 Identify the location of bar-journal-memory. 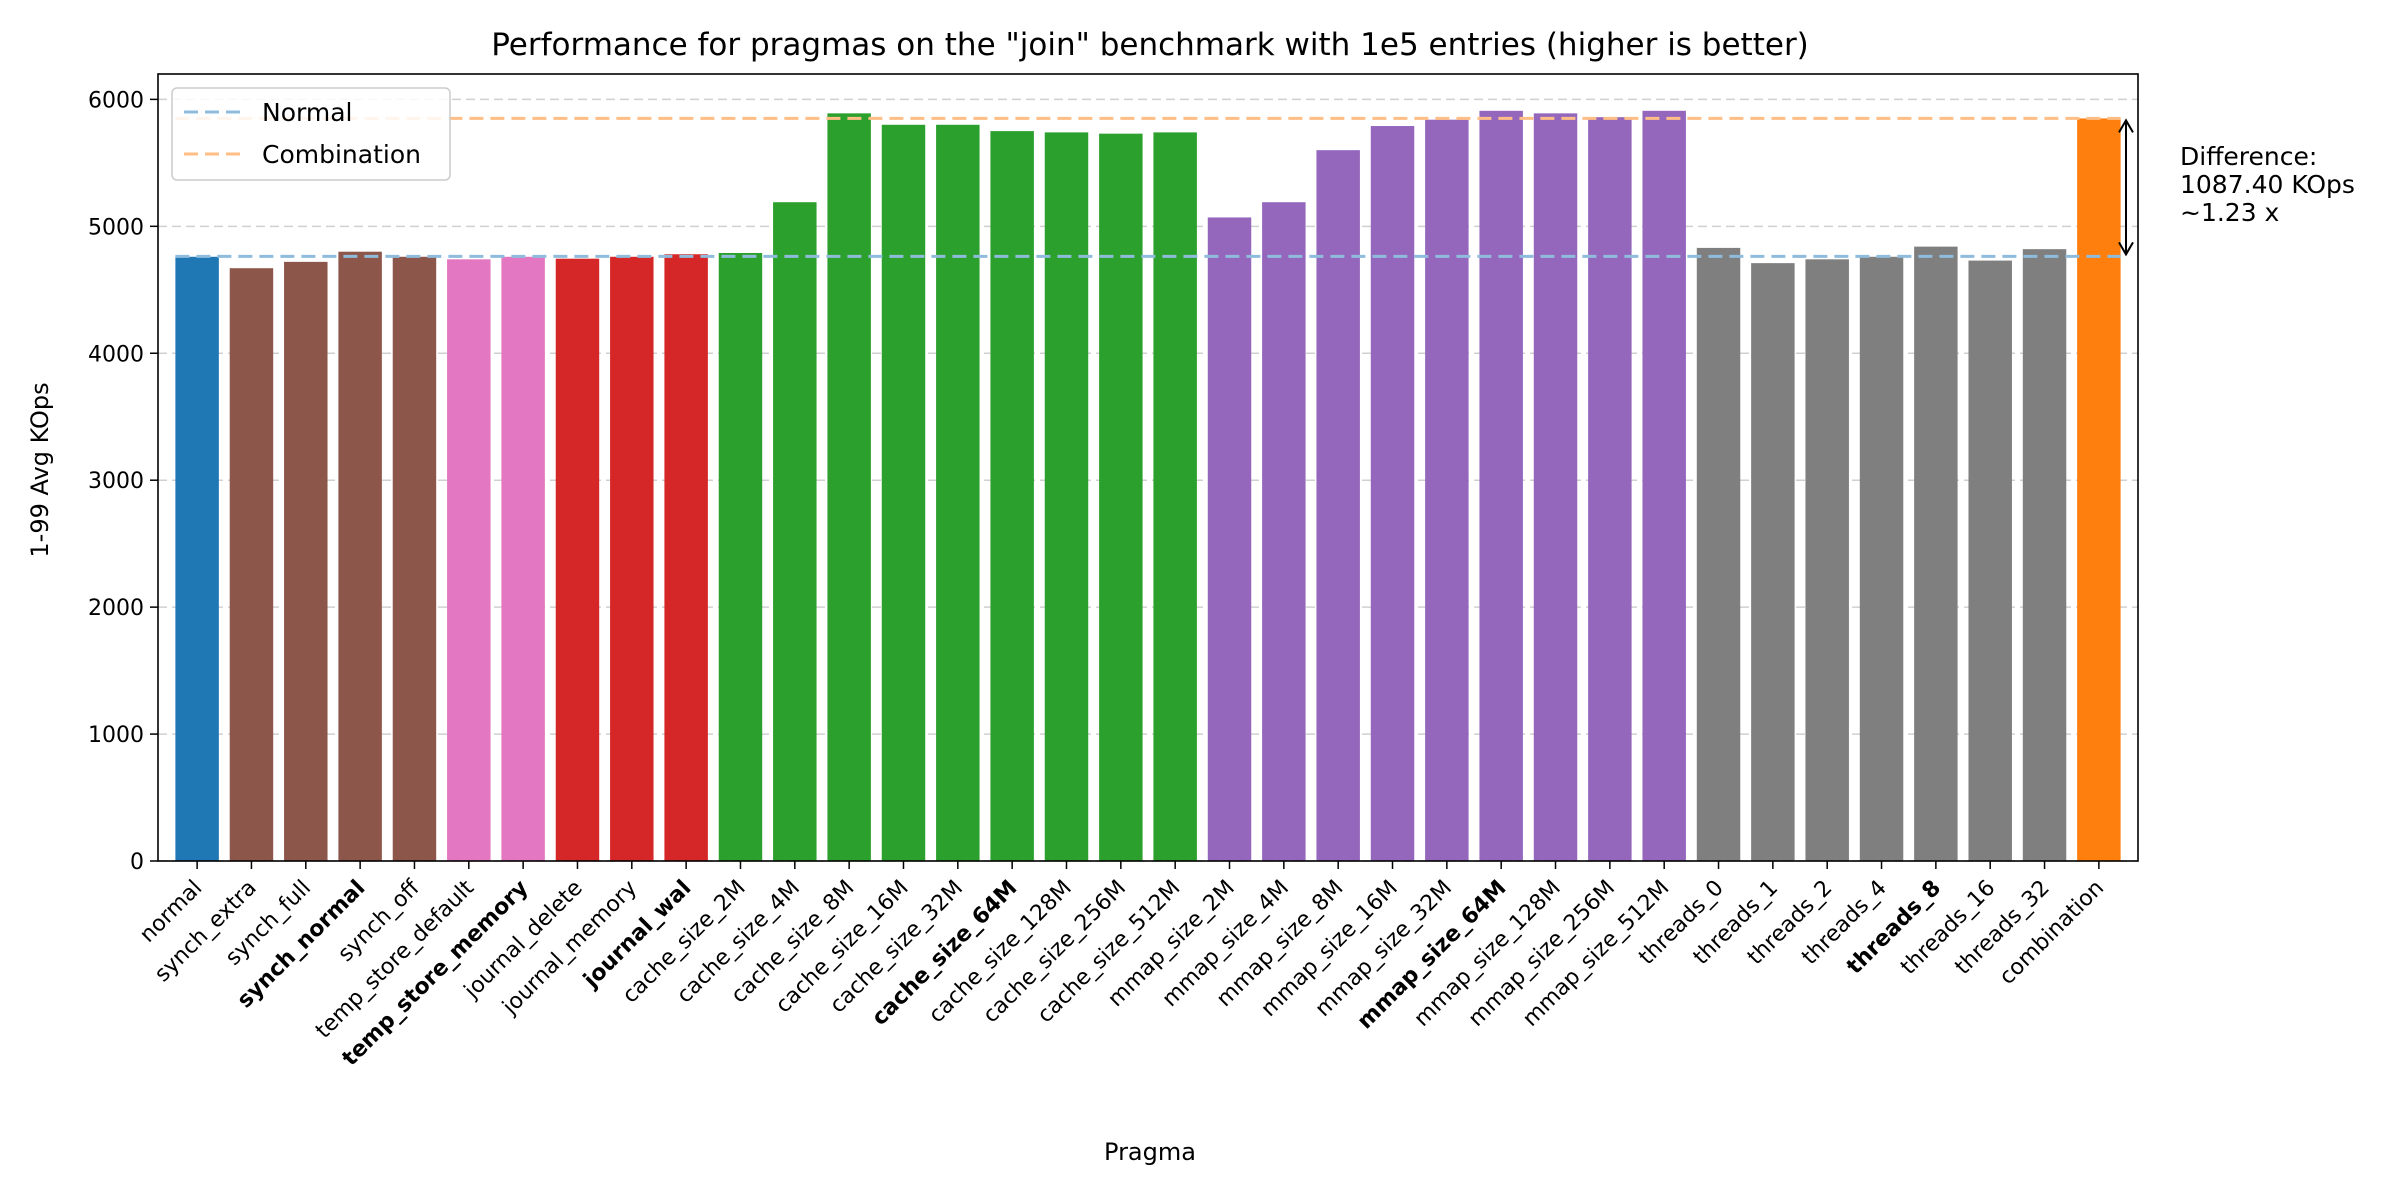
(632, 558).